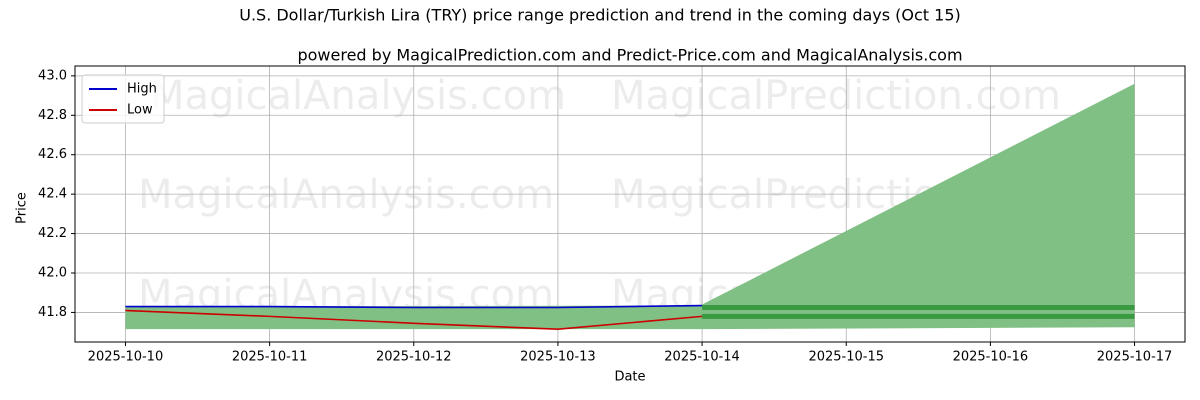 This screenshot has width=1200, height=400. Describe the element at coordinates (52, 273) in the screenshot. I see `y-tick-label: 42.0` at that location.